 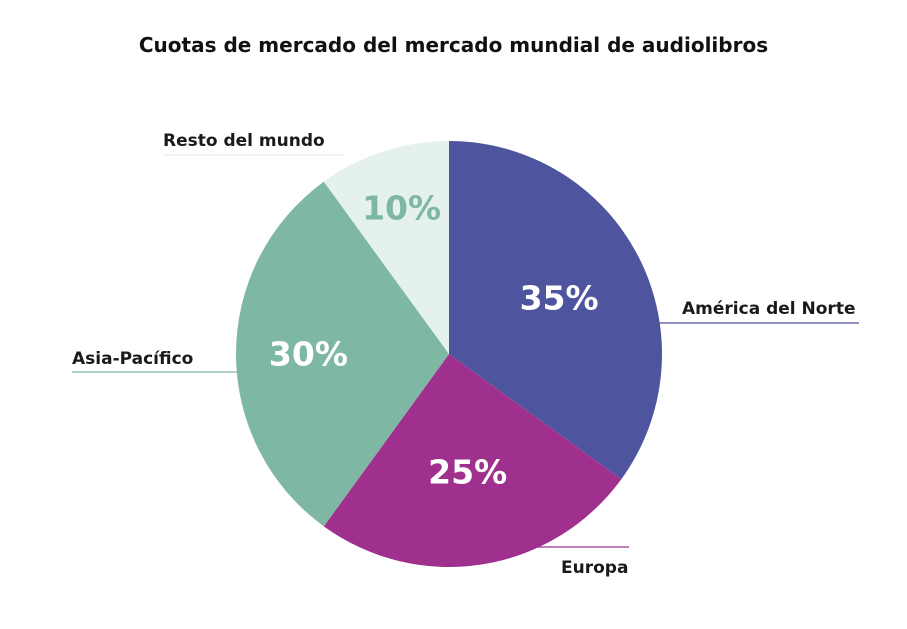 I want to click on pie-slice-am-rica-del-norte, so click(x=556, y=310).